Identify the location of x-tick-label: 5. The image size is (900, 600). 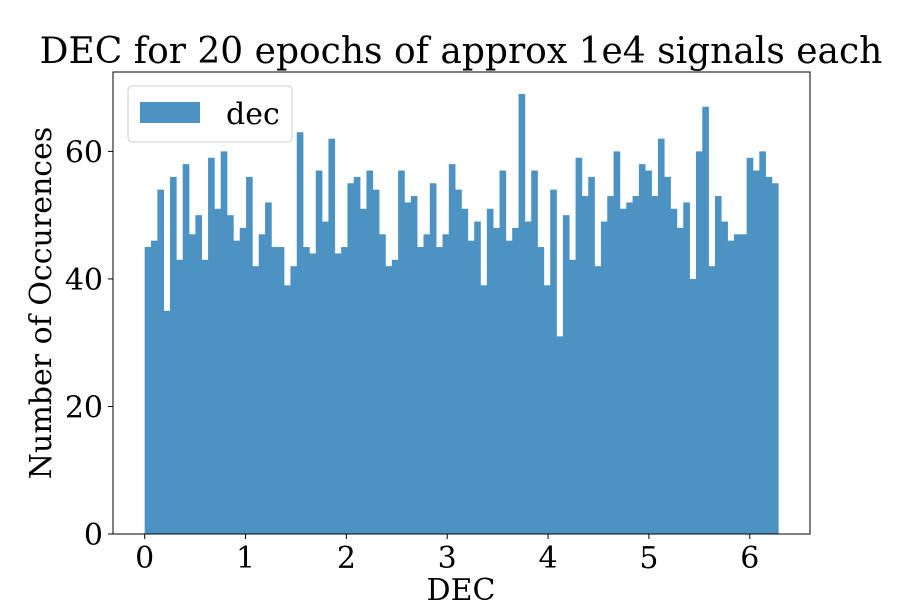
(648, 558).